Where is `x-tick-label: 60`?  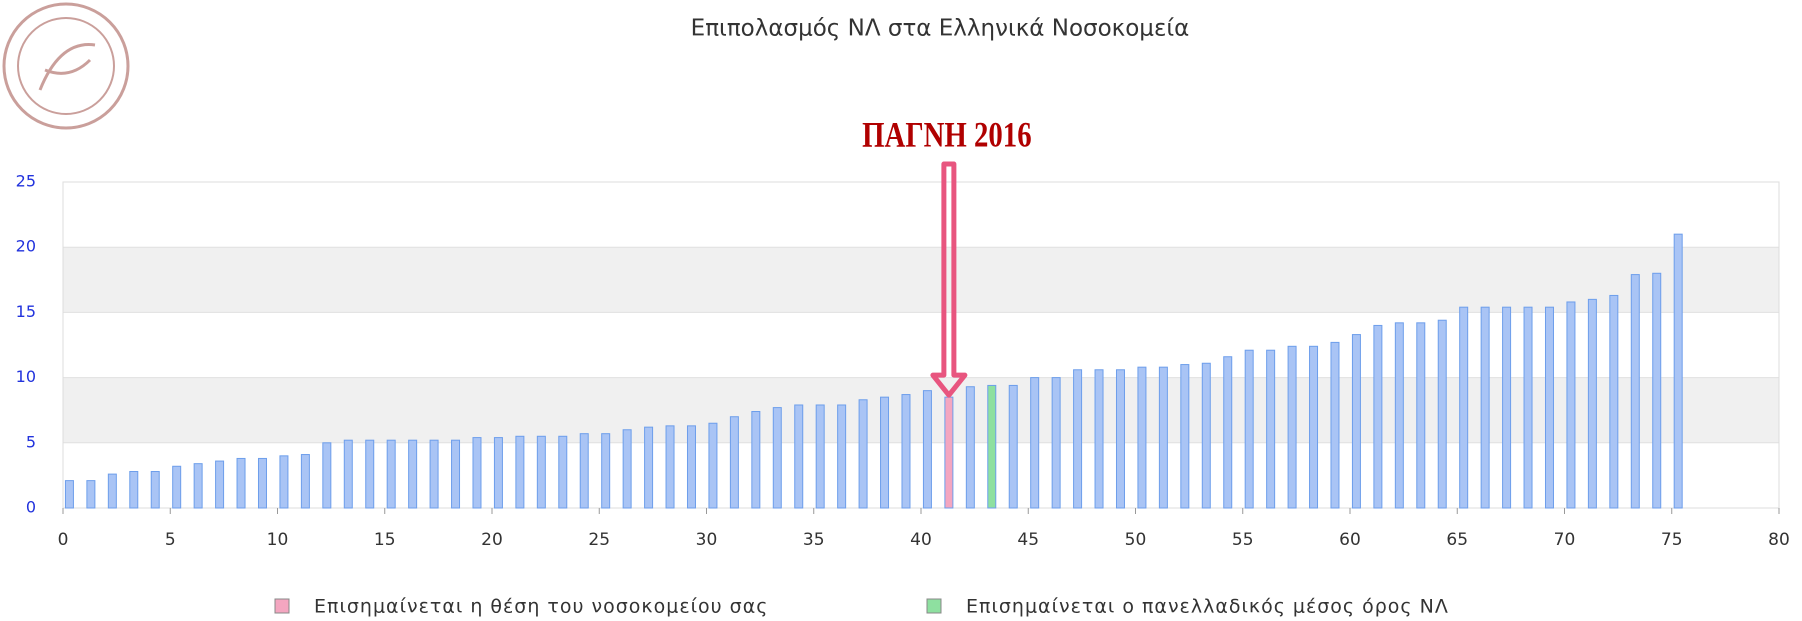
x-tick-label: 60 is located at coordinates (1350, 540).